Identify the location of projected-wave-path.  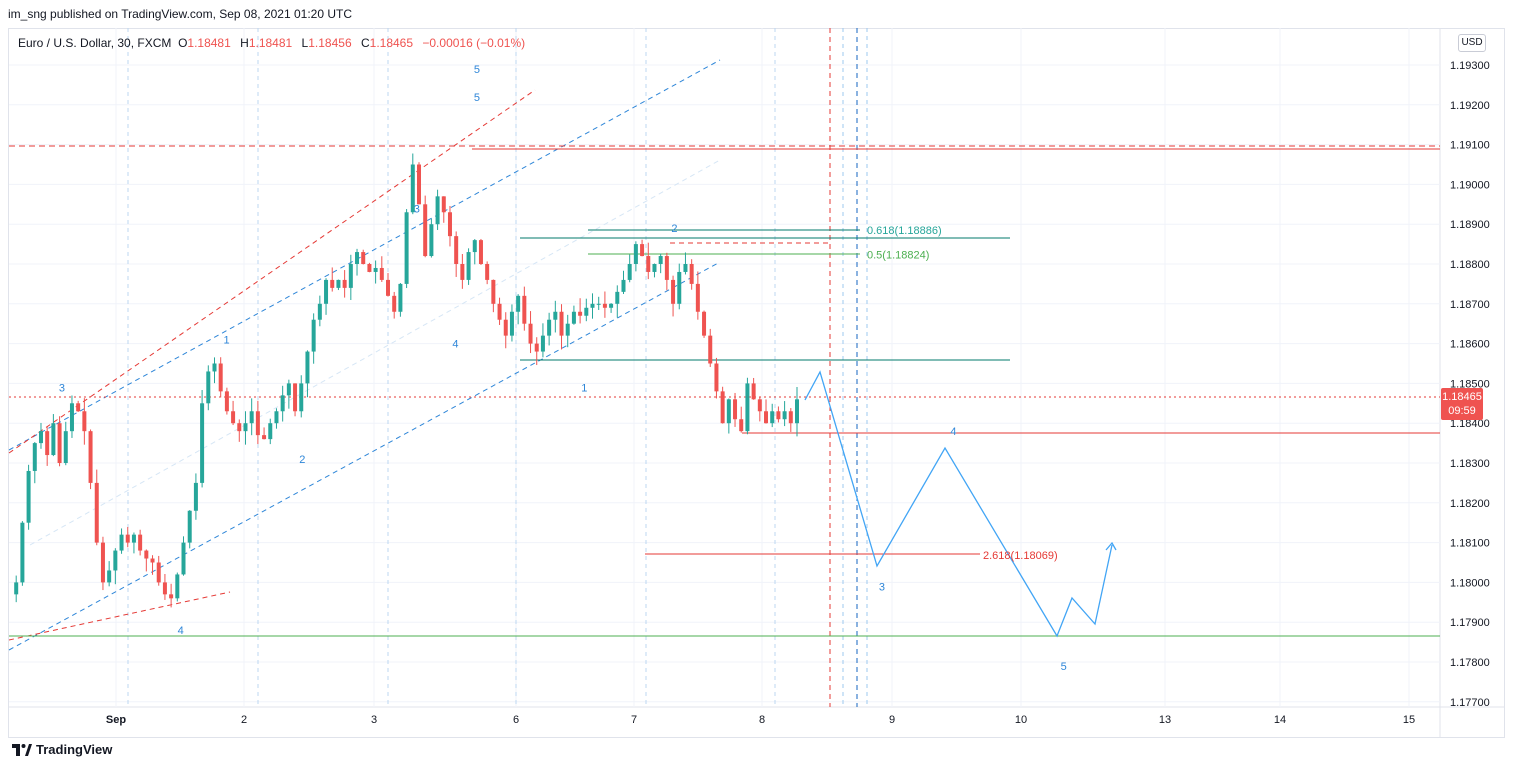
(958, 504).